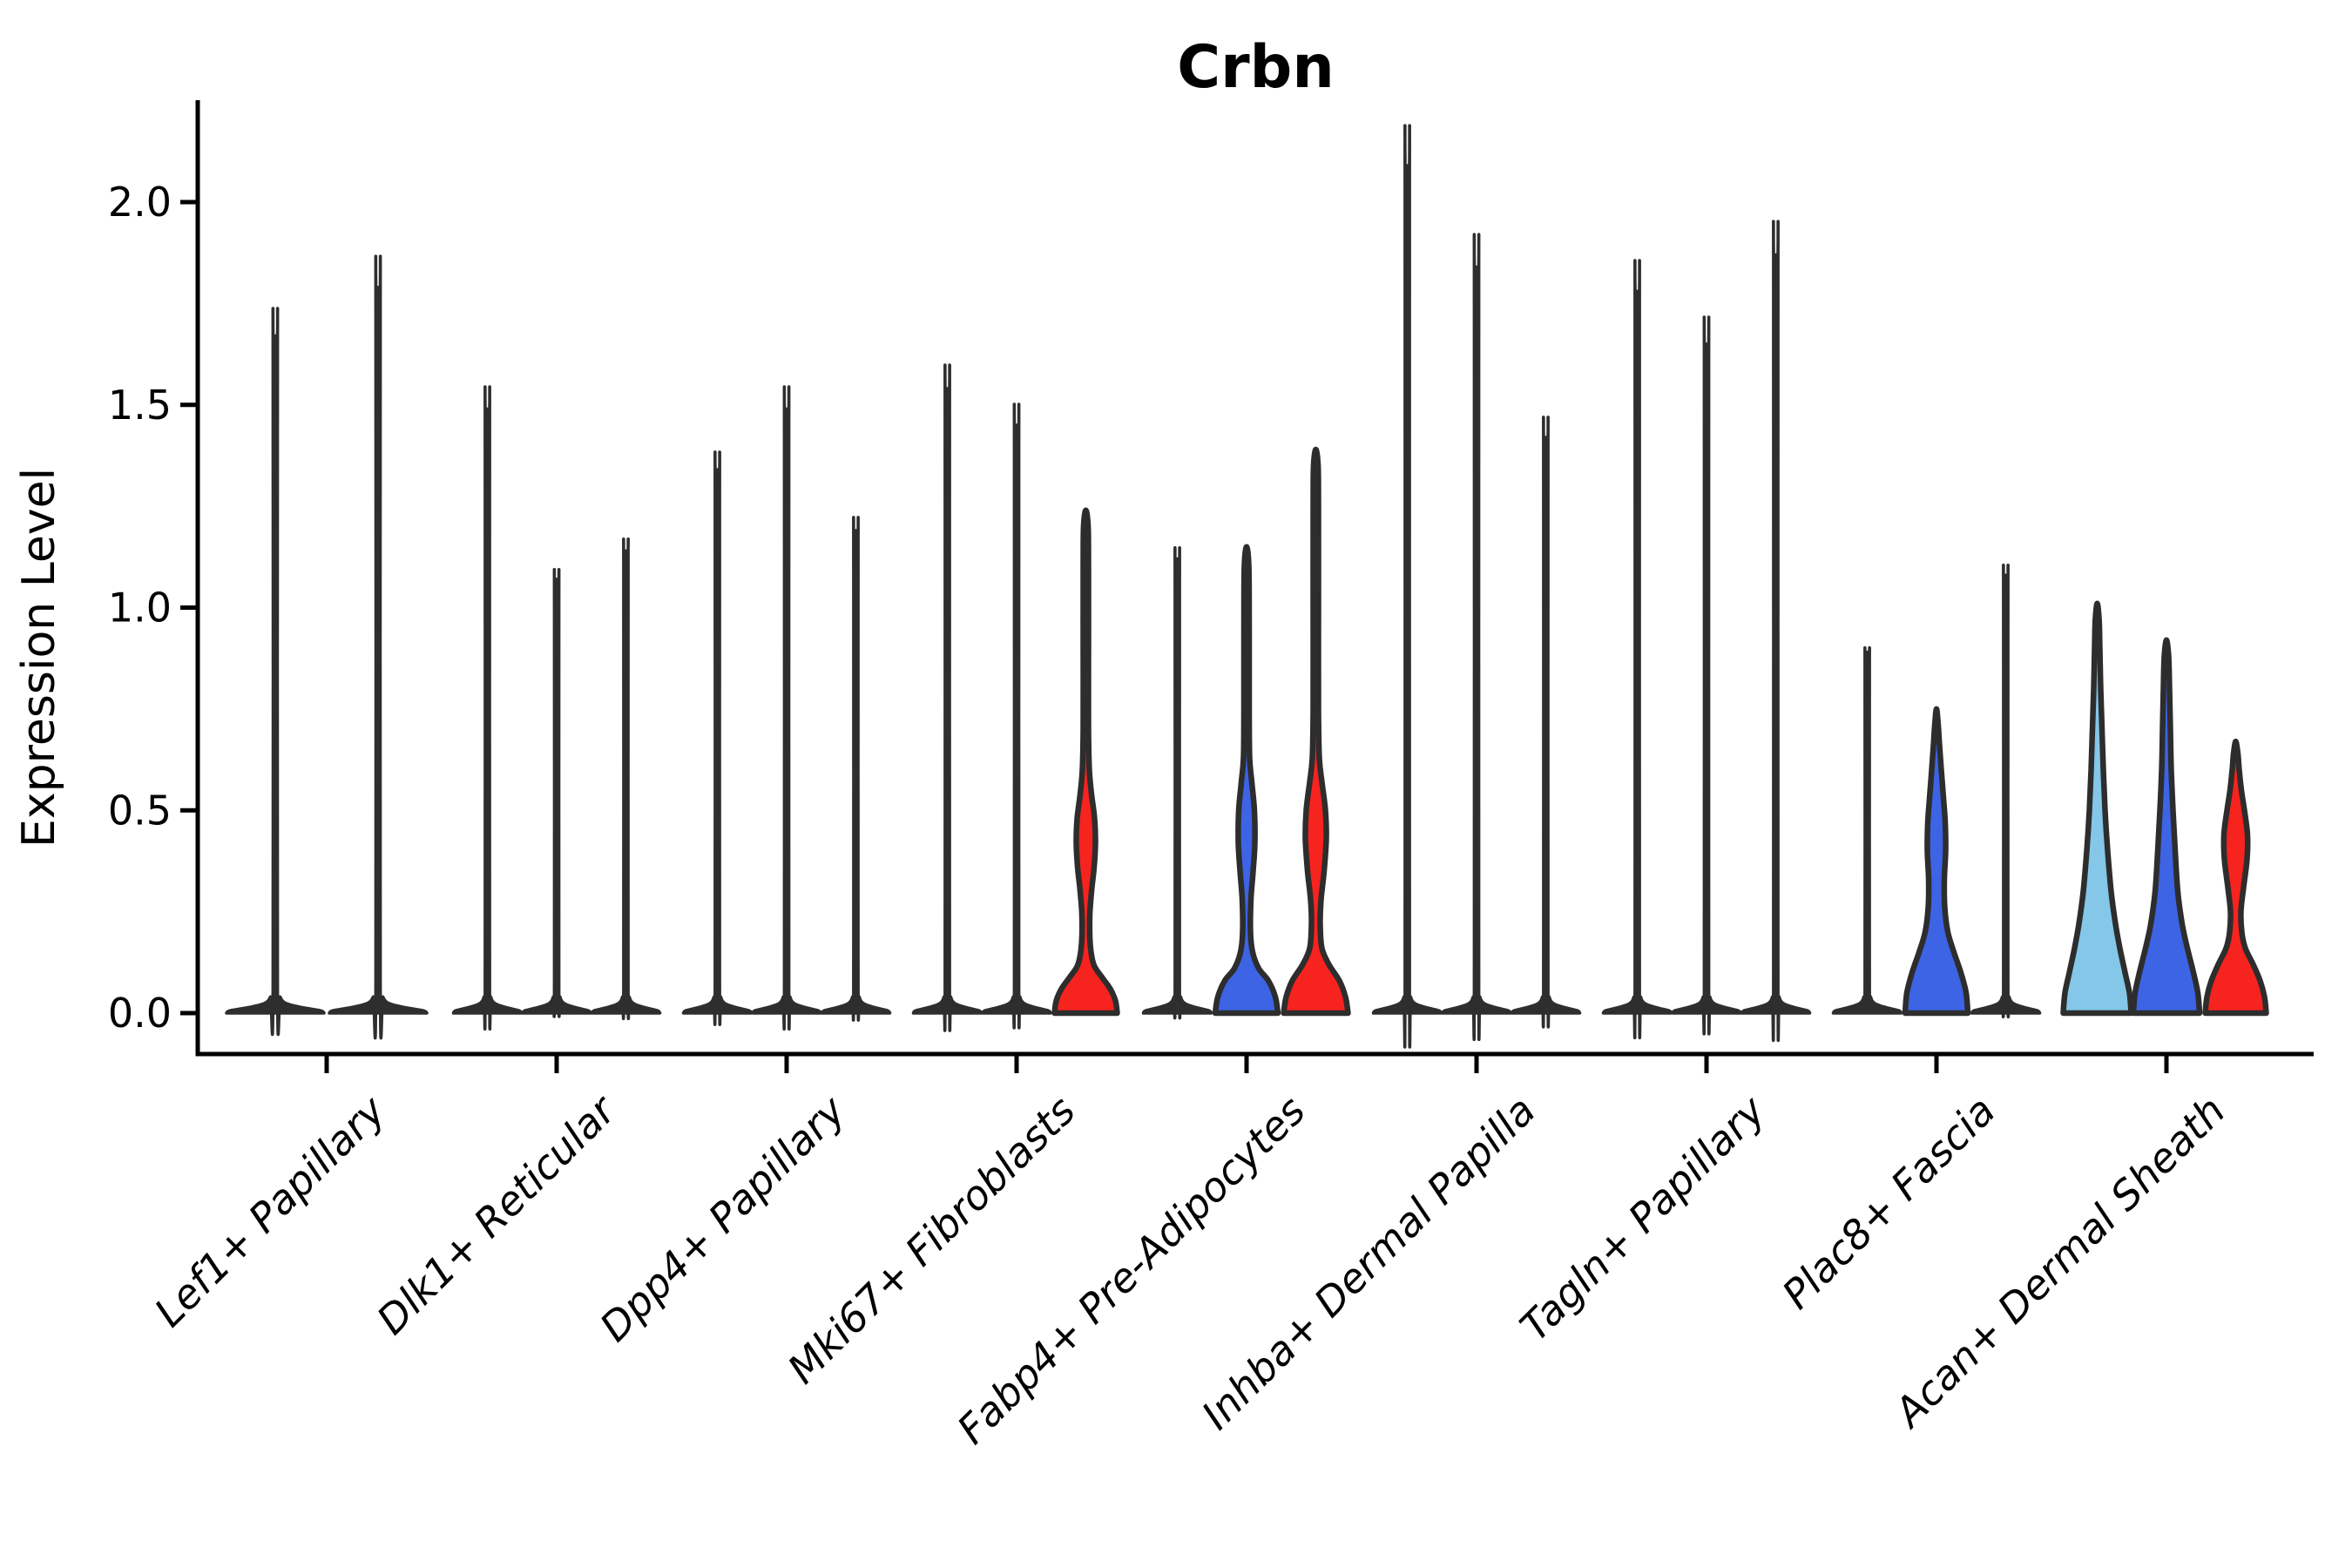  Describe the element at coordinates (497, 1214) in the screenshot. I see `x-tick-label: Dlk1+ Reticular` at that location.